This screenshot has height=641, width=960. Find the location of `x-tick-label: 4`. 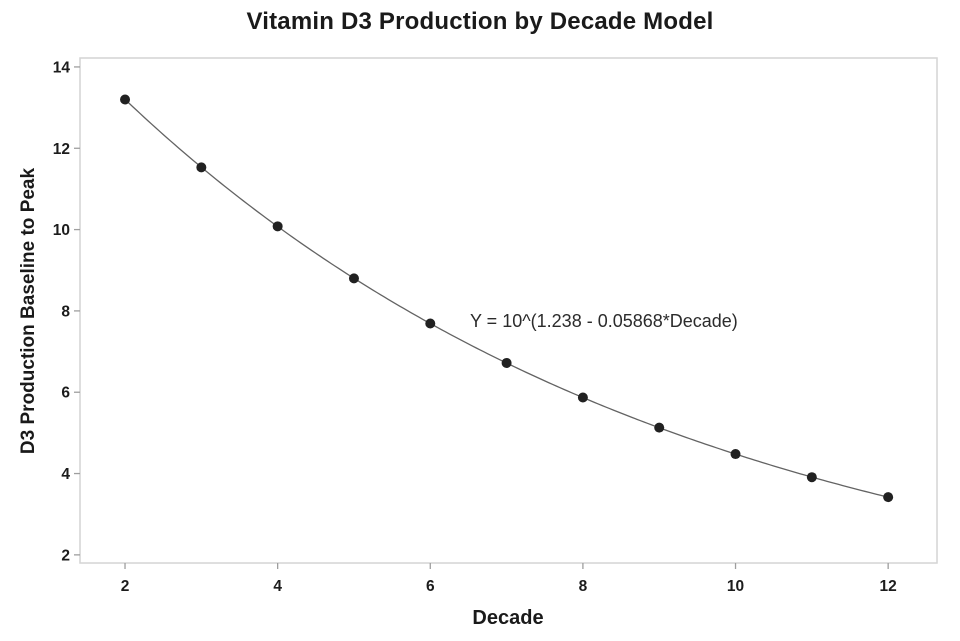

x-tick-label: 4 is located at coordinates (277, 586).